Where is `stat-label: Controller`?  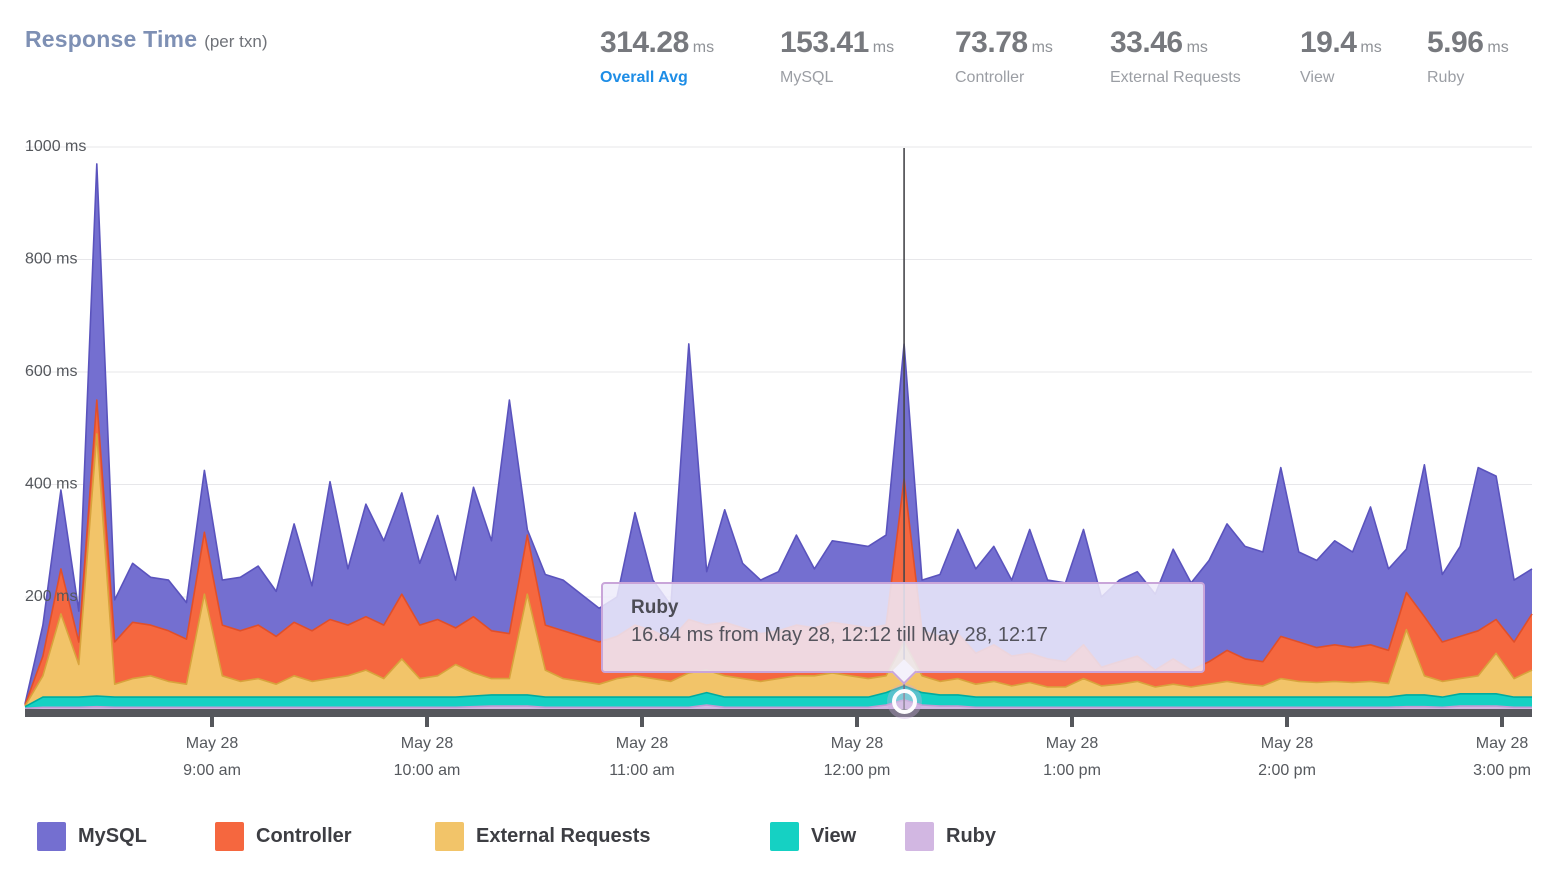
stat-label: Controller is located at coordinates (990, 77).